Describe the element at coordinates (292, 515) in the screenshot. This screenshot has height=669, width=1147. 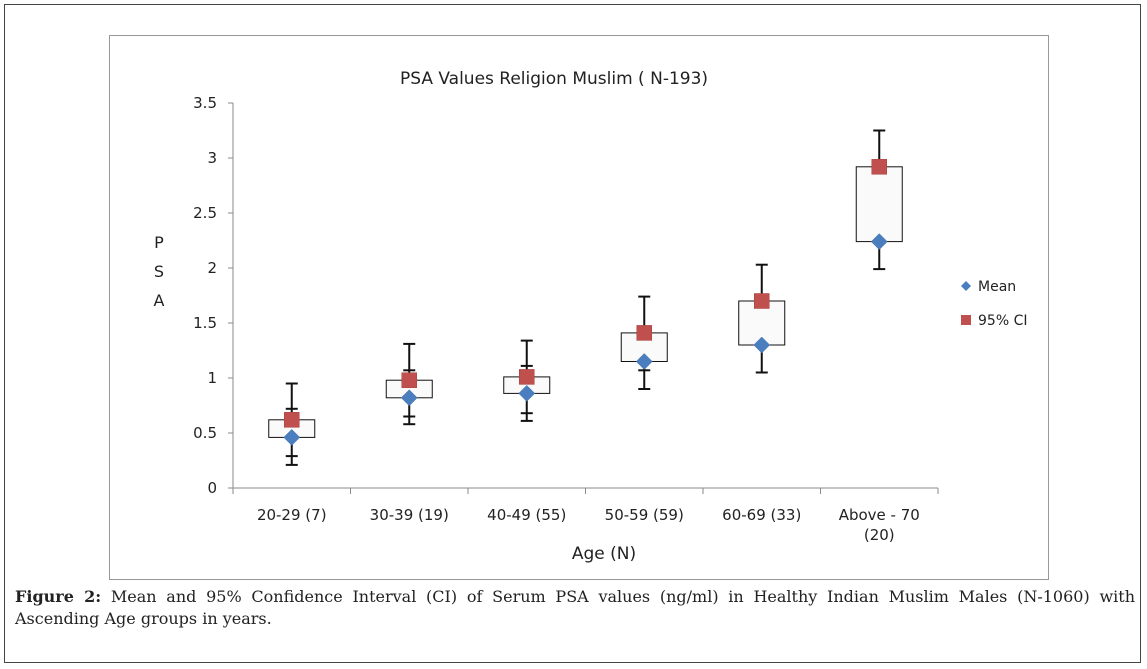
I see `x-tick-label: 20-29 (7)` at that location.